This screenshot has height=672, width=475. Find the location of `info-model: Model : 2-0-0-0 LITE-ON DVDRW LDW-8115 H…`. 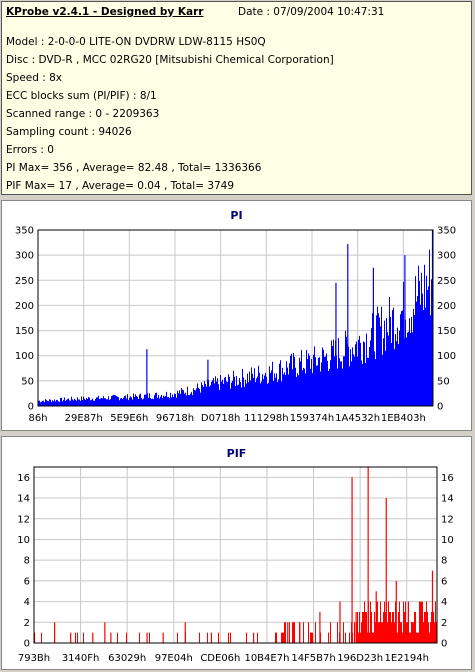

info-model: Model : 2-0-0-0 LITE-ON DVDRW LDW-8115 H… is located at coordinates (136, 42).